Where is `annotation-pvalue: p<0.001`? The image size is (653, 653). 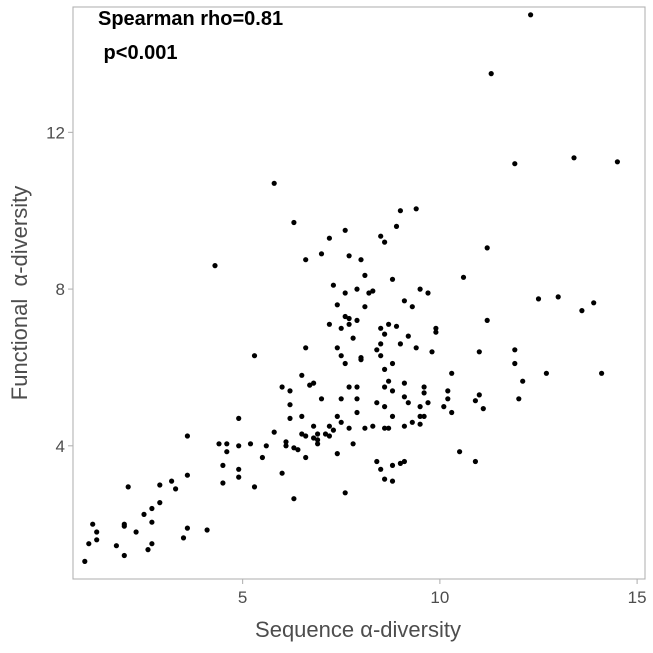 annotation-pvalue: p<0.001 is located at coordinates (138, 53).